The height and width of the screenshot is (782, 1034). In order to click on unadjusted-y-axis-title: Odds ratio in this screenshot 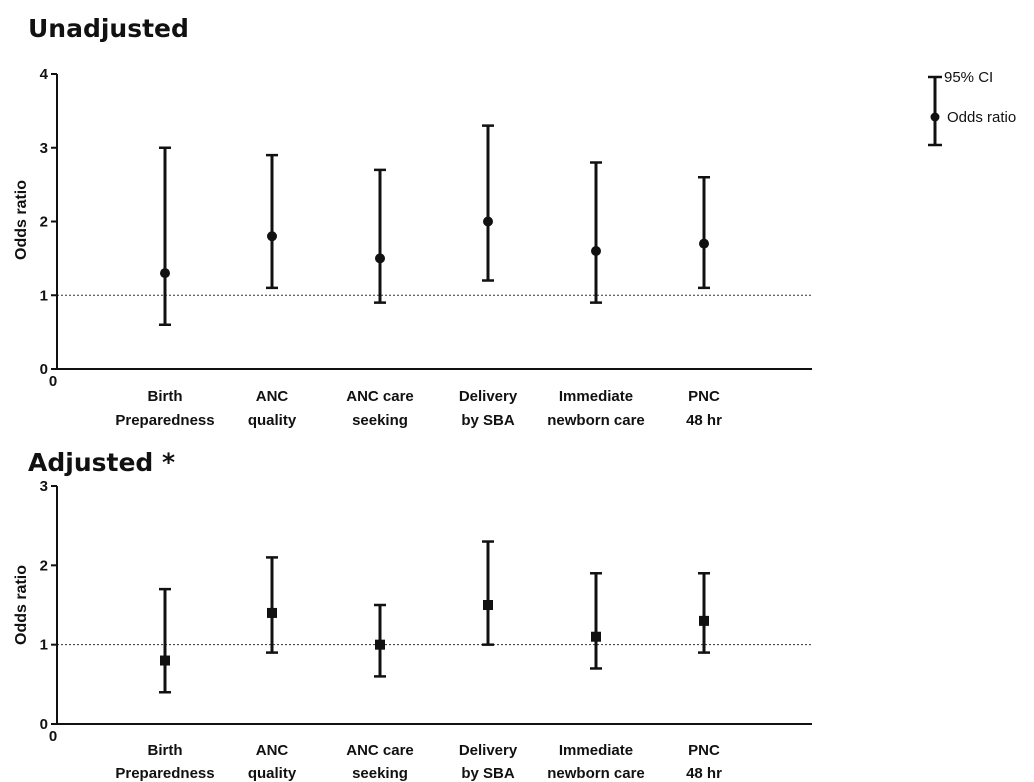, I will do `click(21, 220)`.